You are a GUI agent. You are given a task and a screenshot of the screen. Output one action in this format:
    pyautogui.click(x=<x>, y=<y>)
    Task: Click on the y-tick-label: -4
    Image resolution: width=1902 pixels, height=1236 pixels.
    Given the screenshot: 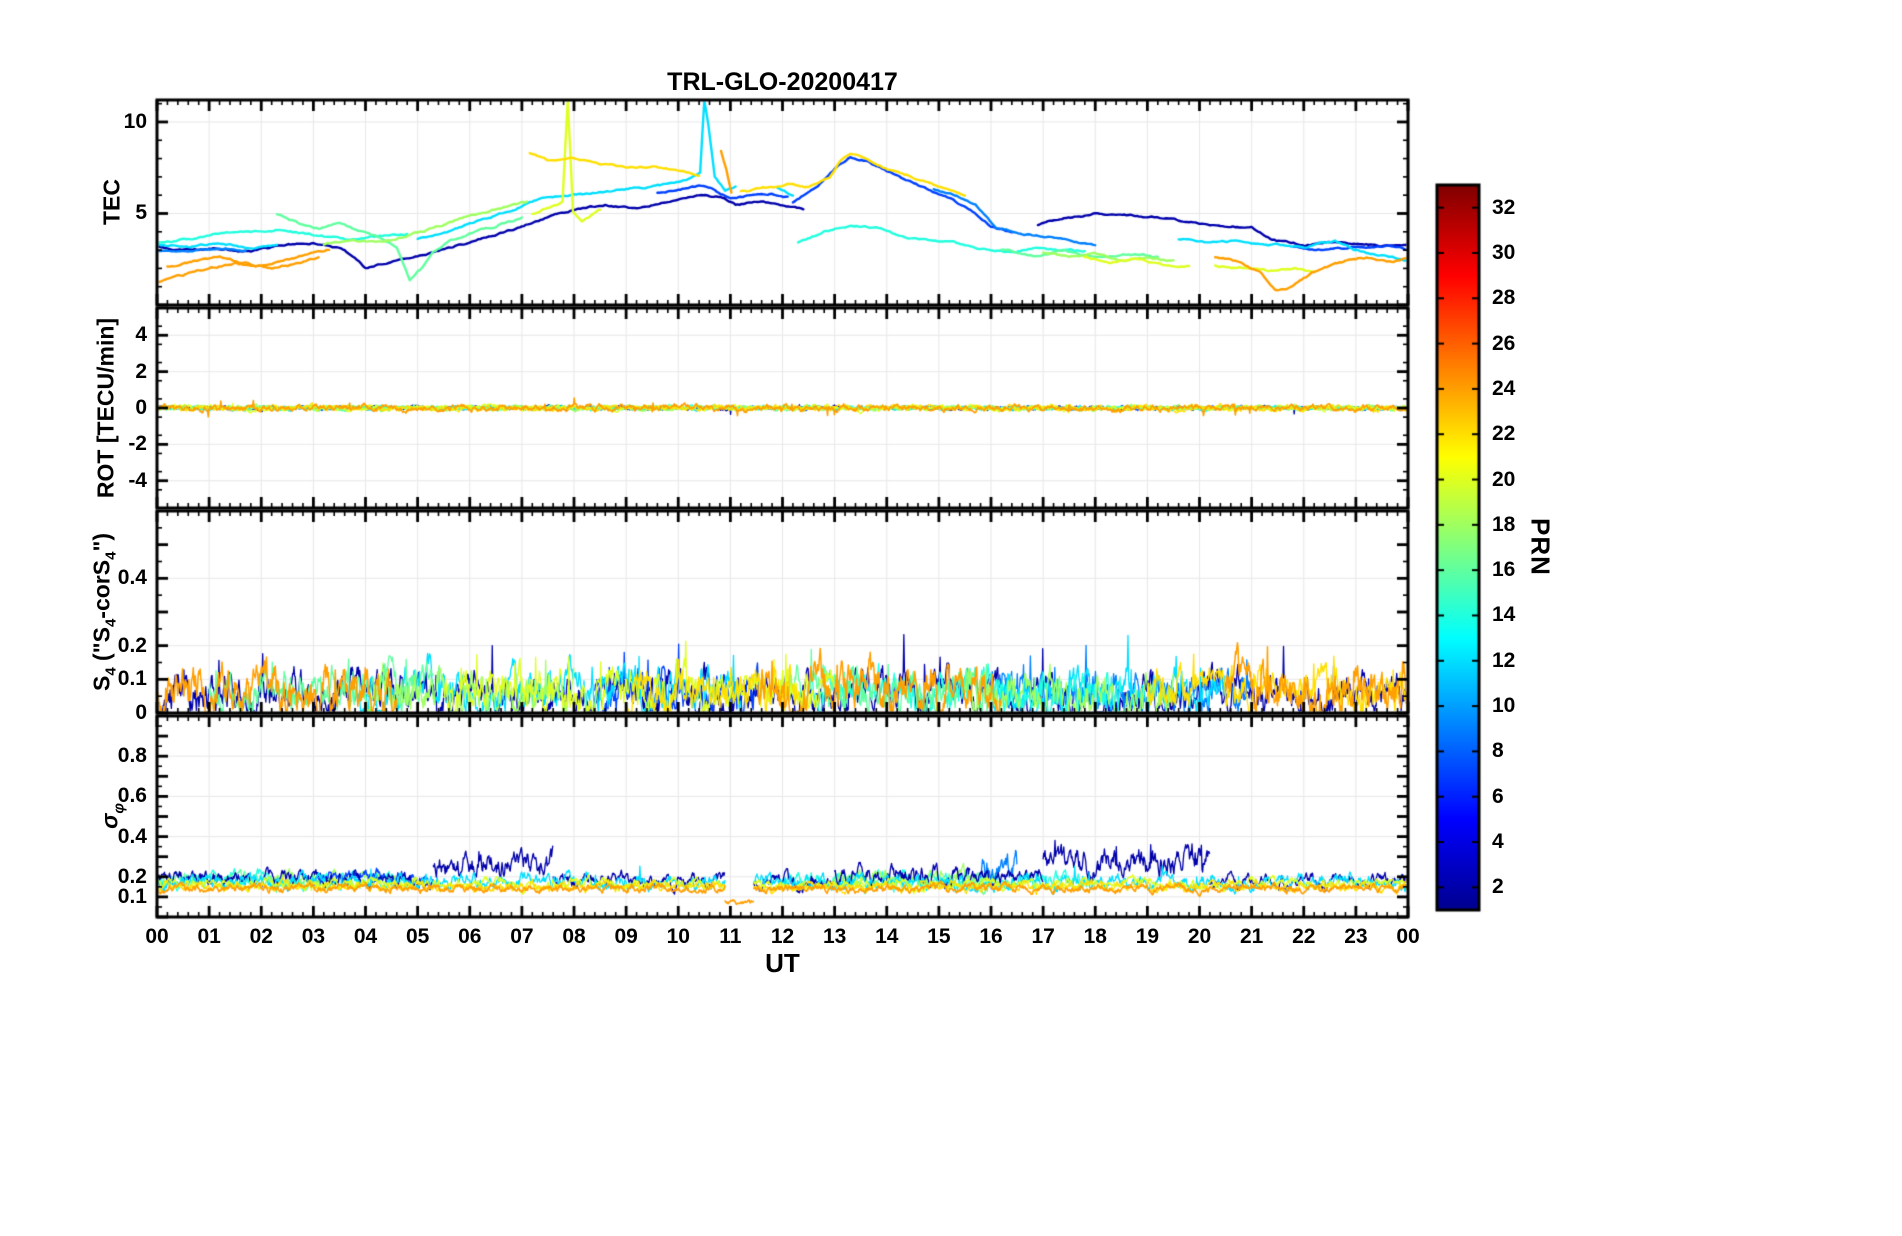 What is the action you would take?
    pyautogui.click(x=137, y=480)
    